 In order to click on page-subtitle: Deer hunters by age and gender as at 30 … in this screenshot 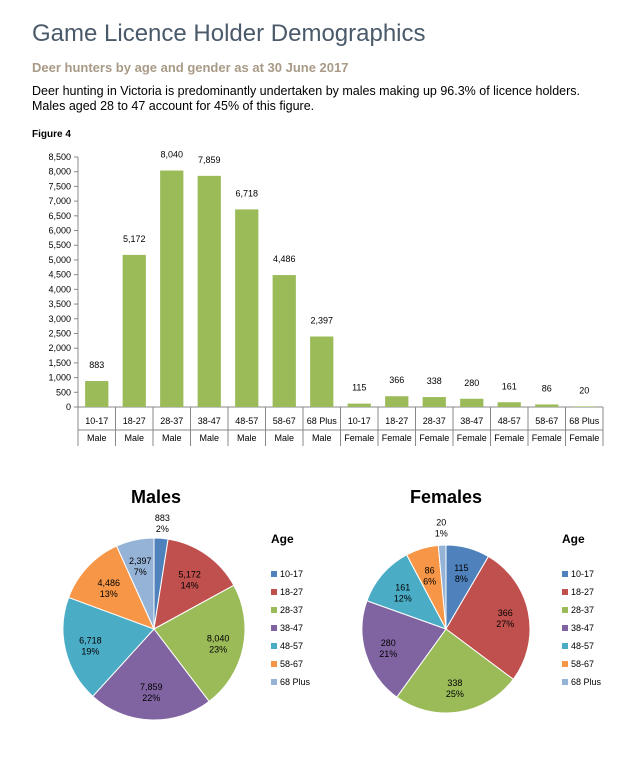, I will do `click(190, 67)`.